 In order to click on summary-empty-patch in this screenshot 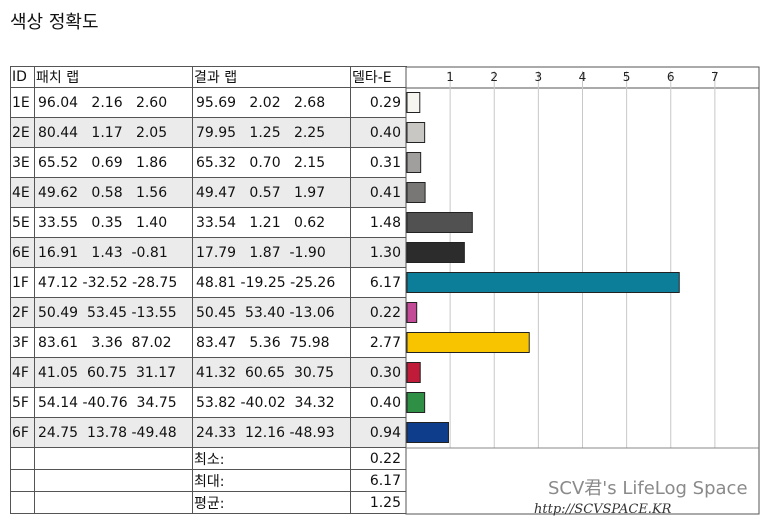, I will do `click(113, 502)`.